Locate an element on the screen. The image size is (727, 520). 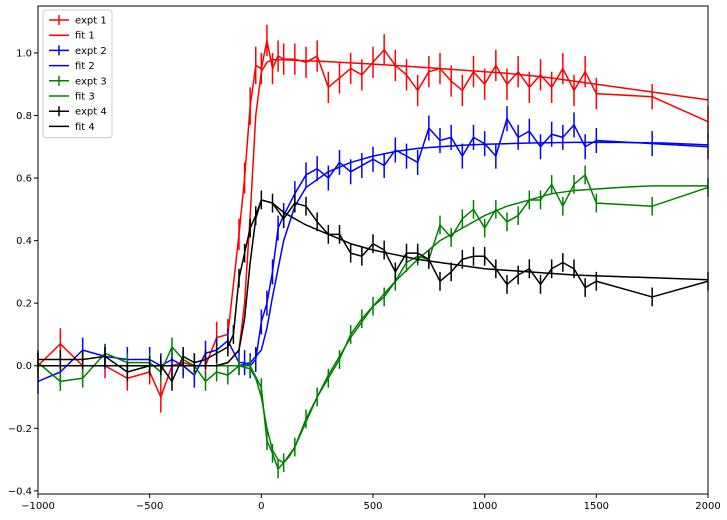
x-tick-label: 2000 is located at coordinates (707, 506).